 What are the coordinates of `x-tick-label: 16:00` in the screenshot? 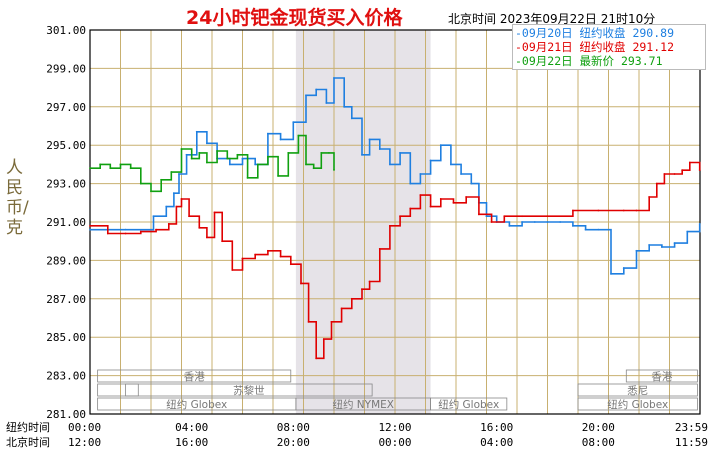 It's located at (191, 442).